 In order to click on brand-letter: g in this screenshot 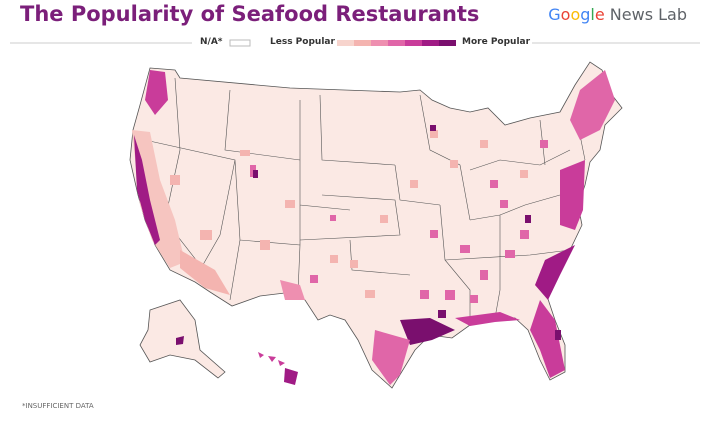, I will do `click(585, 14)`.